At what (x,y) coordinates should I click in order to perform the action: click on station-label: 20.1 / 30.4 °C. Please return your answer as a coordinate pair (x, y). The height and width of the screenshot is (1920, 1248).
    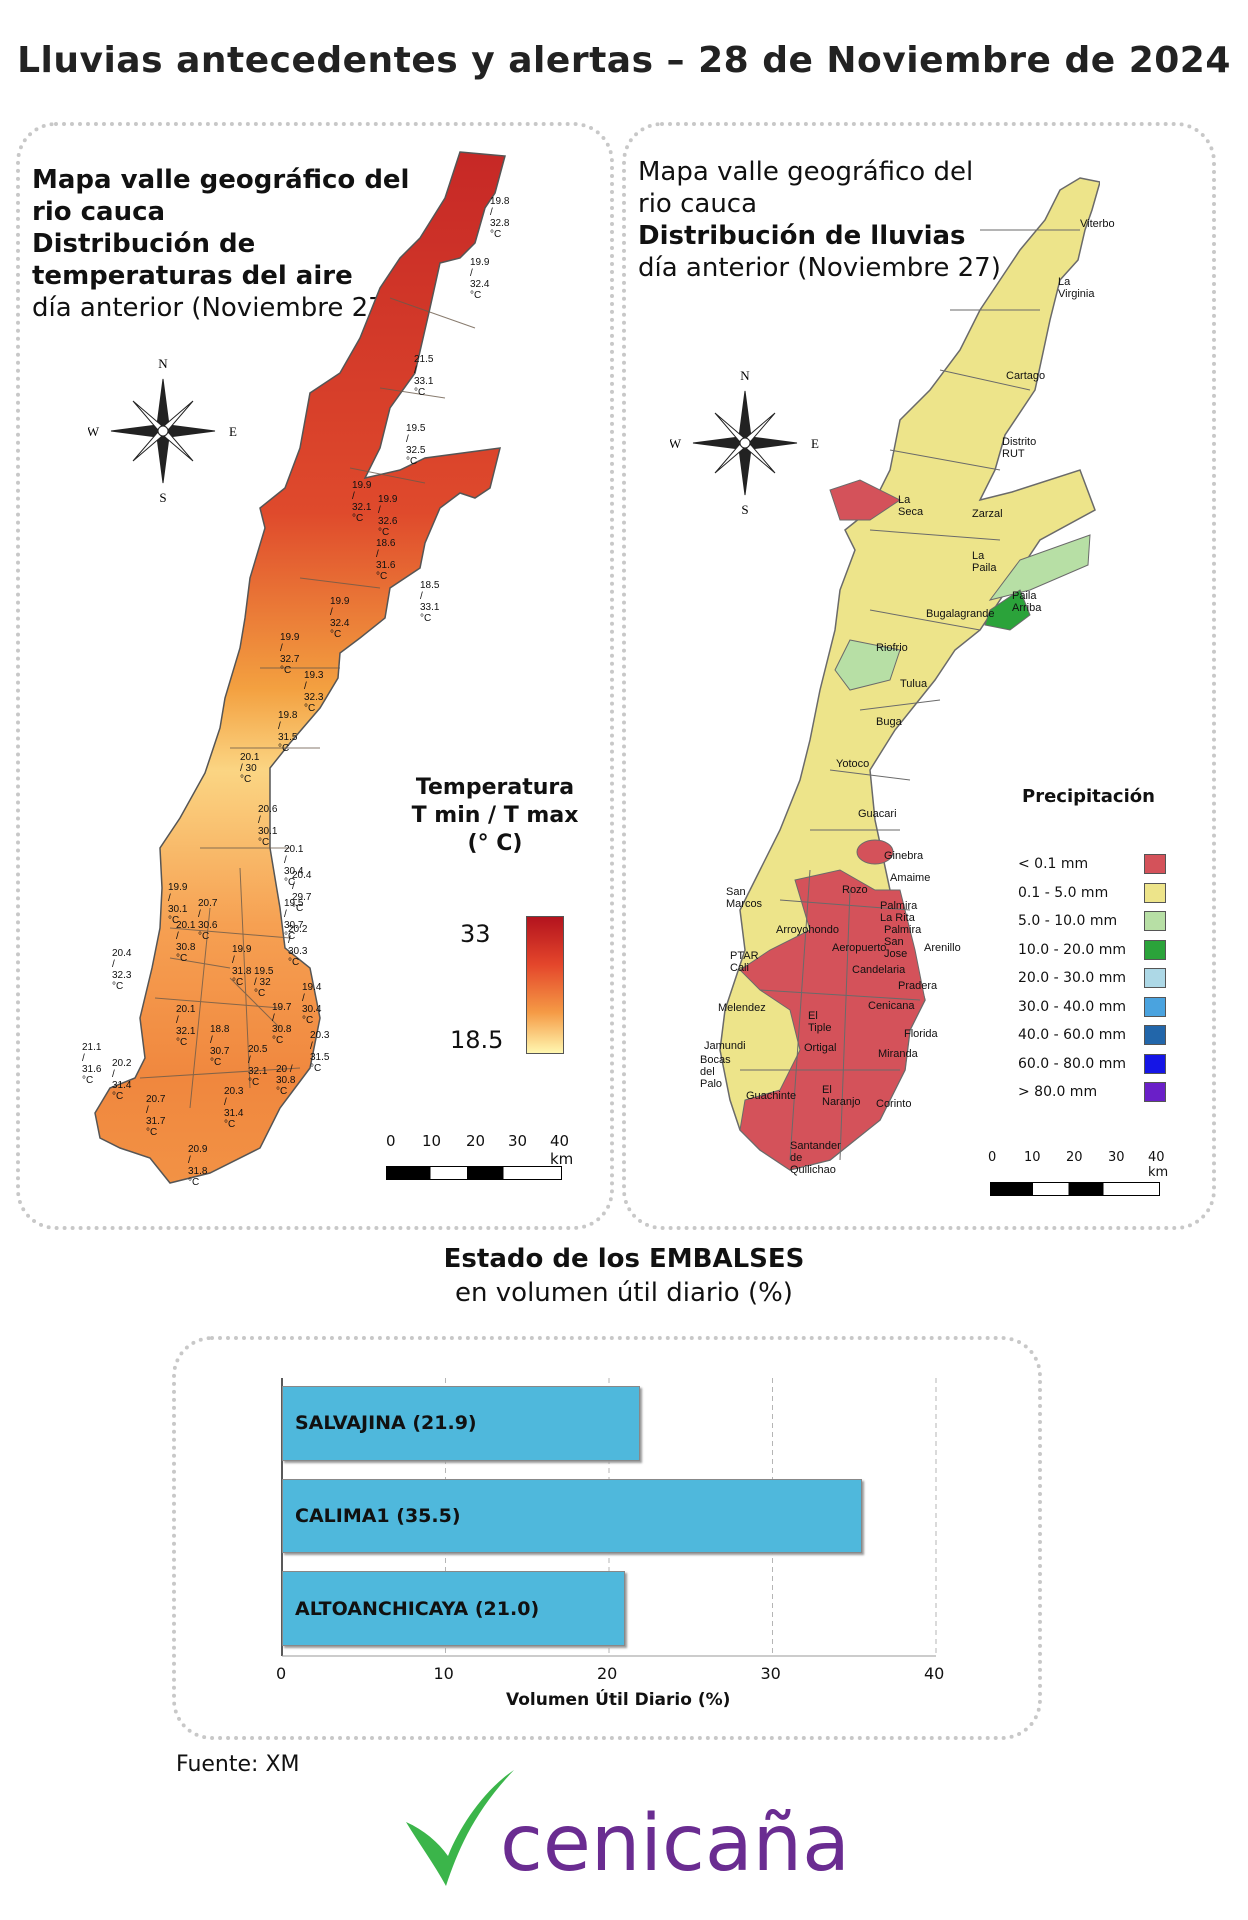
    Looking at the image, I should click on (294, 866).